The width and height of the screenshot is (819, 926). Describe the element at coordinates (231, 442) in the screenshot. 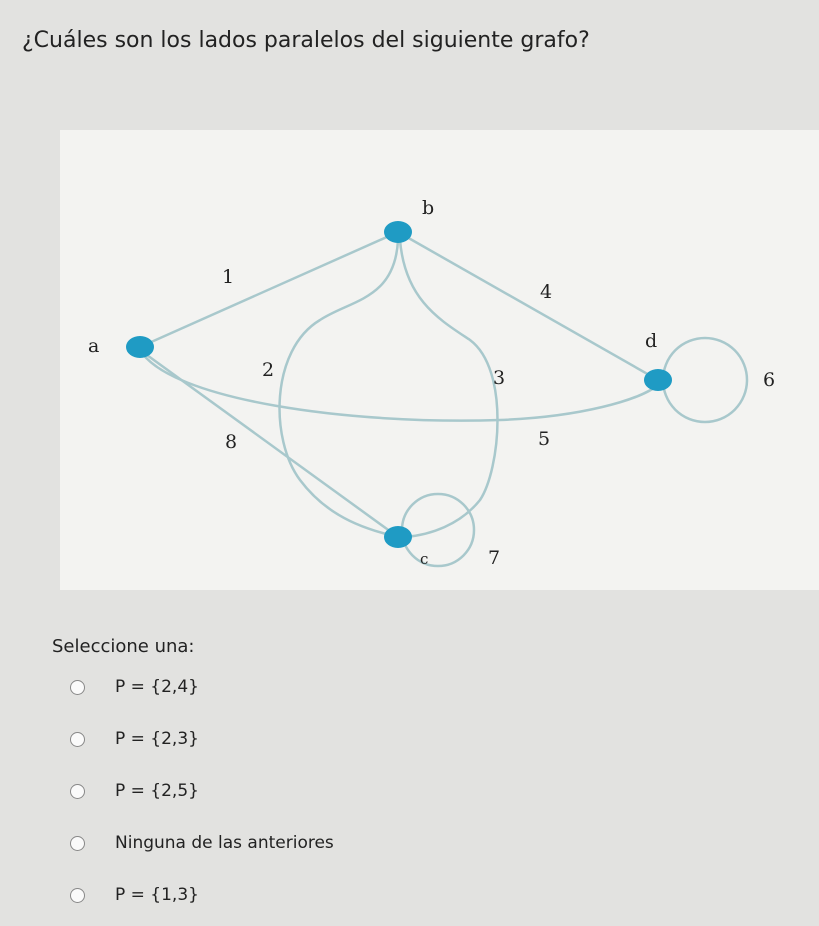

I see `edge-label: 8` at that location.